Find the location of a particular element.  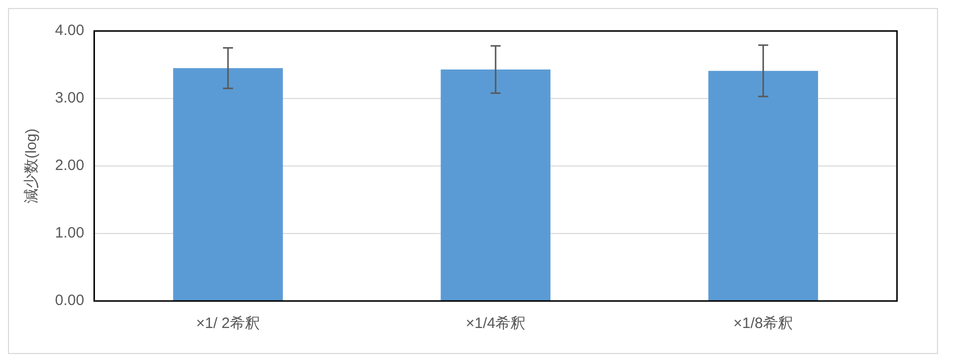

y-tick-label: 0.00 is located at coordinates (69, 301).